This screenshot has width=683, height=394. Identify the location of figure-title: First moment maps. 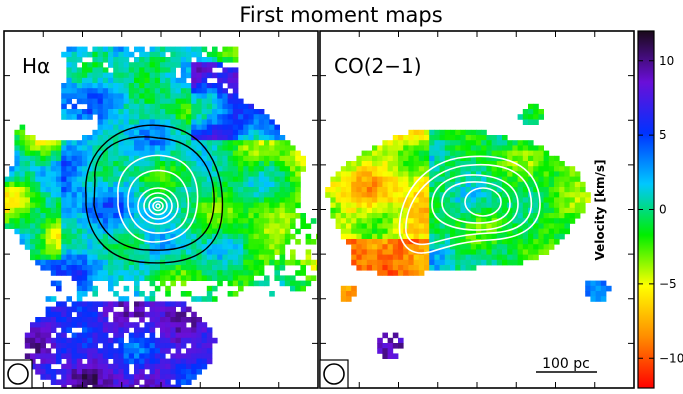
(340, 15).